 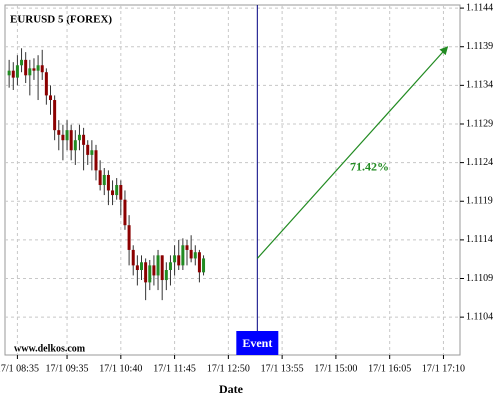 I want to click on y-tick-label: 1.1114, so click(x=479, y=239).